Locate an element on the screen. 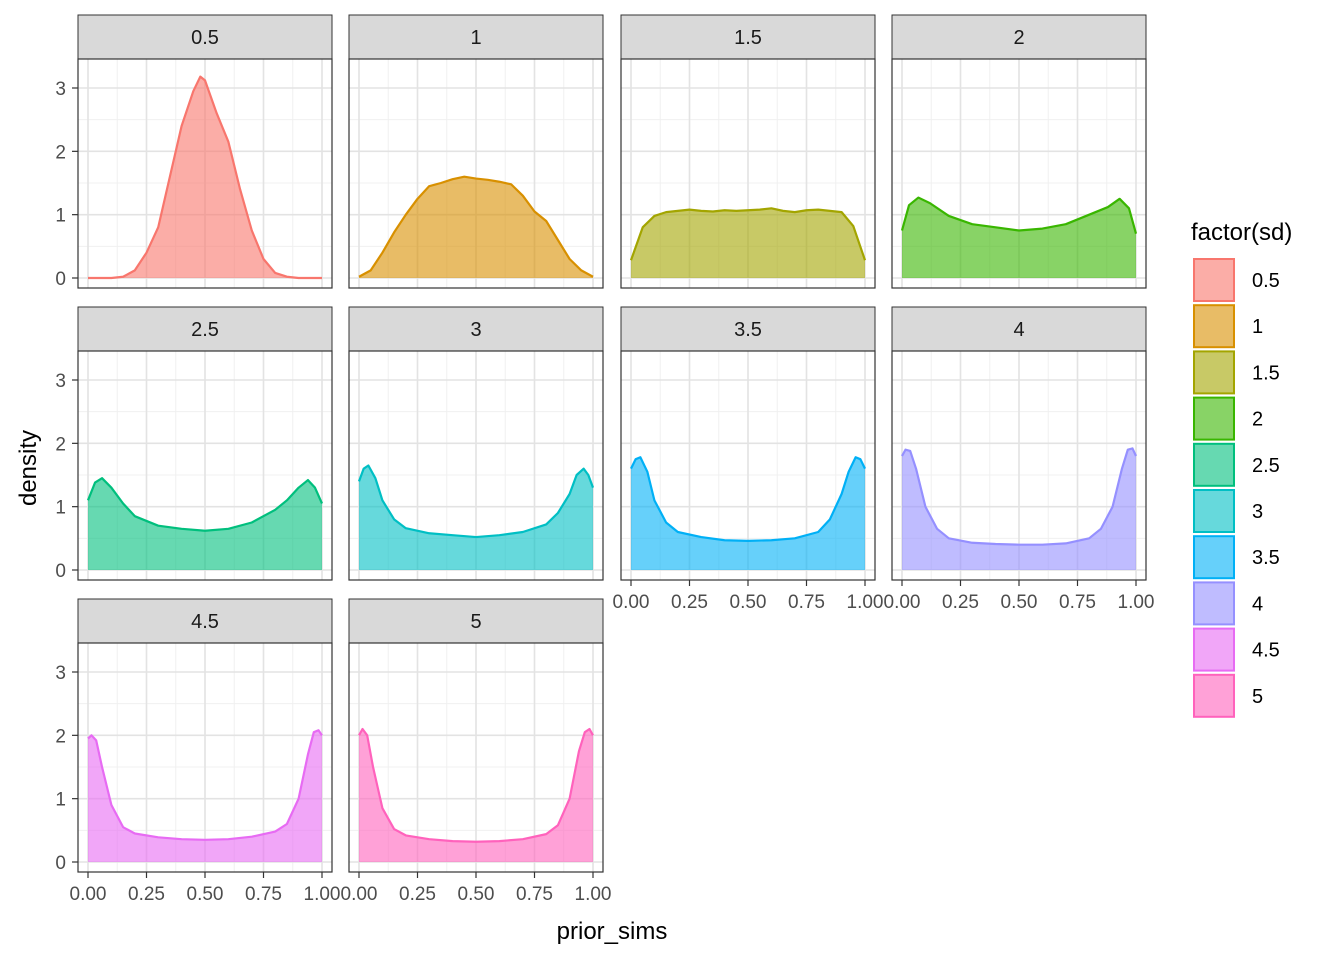 The width and height of the screenshot is (1344, 960). density-area-4.5 is located at coordinates (205, 796).